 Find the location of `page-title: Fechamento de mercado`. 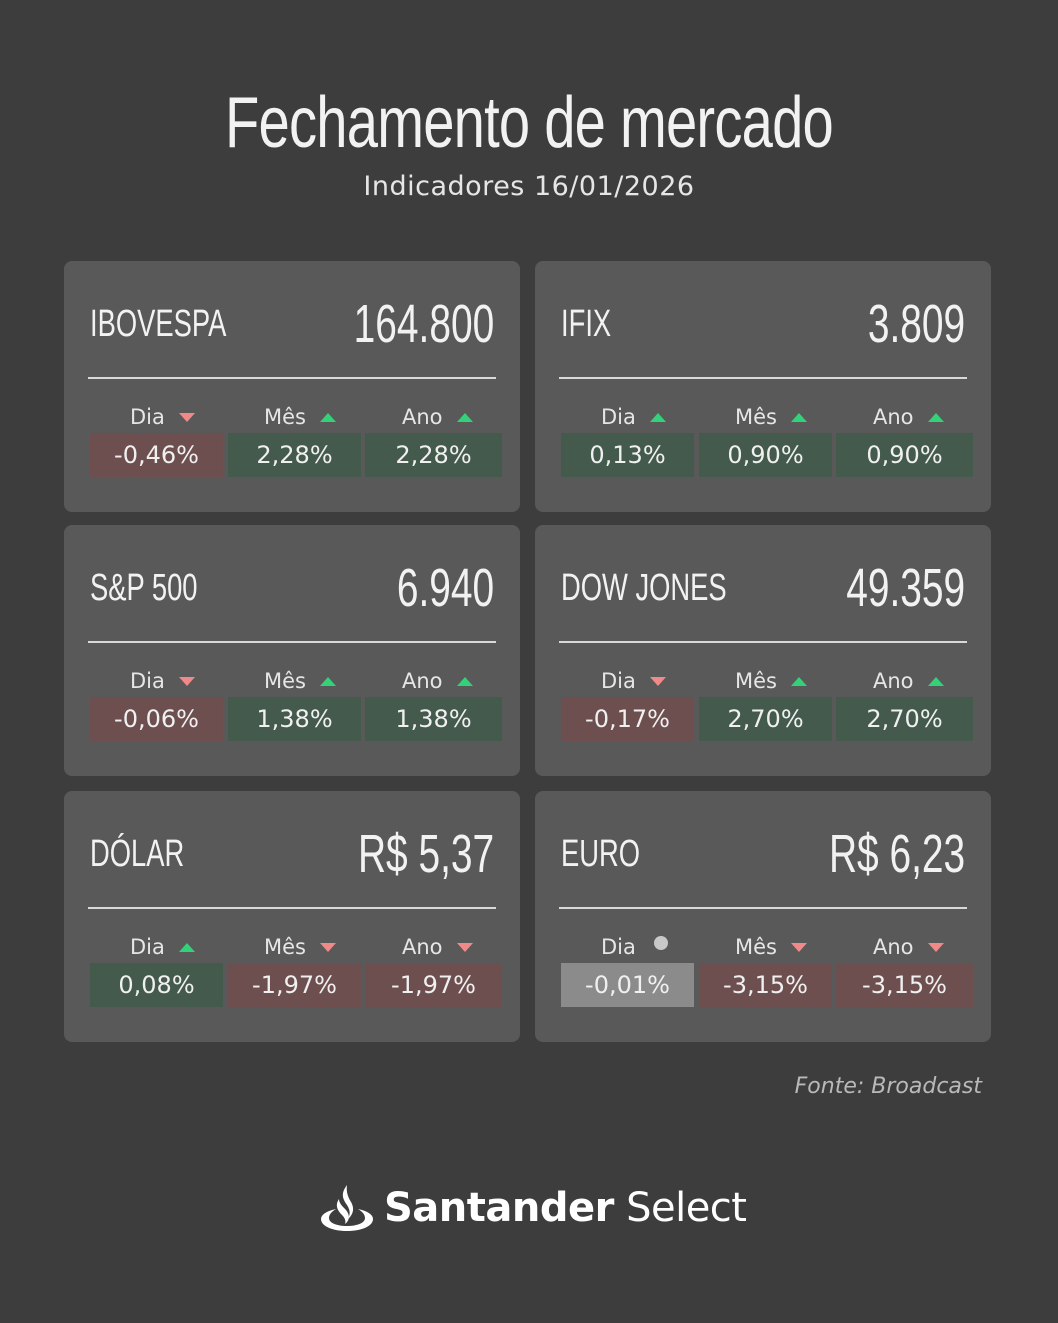

page-title: Fechamento de mercado is located at coordinates (529, 123).